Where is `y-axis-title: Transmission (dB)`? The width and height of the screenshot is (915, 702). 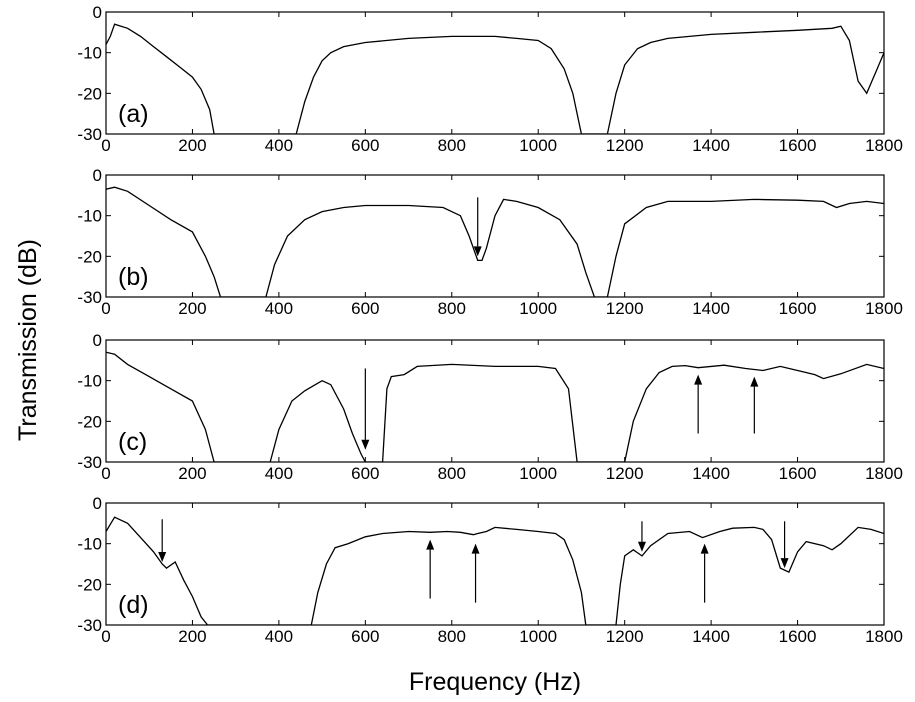 y-axis-title: Transmission (dB) is located at coordinates (28, 340).